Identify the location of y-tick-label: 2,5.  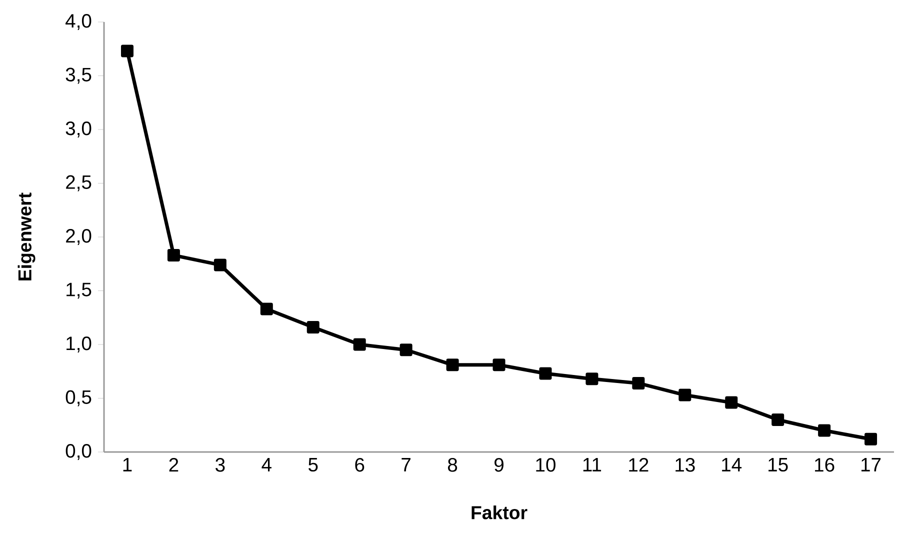
(79, 183).